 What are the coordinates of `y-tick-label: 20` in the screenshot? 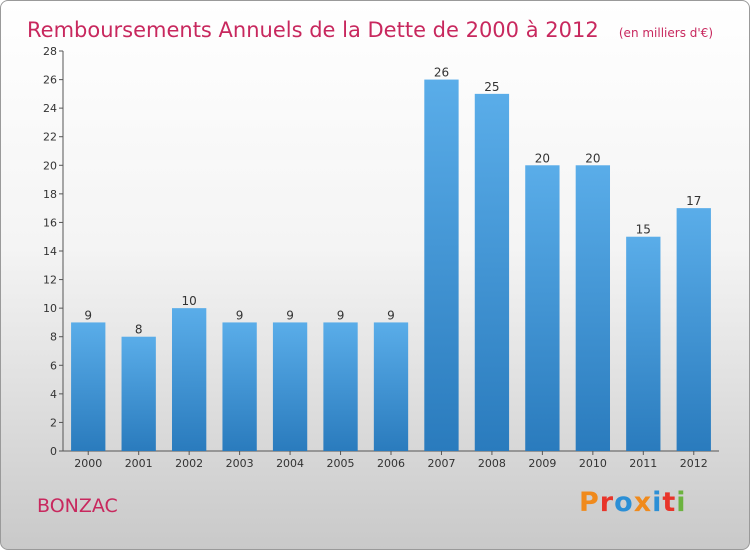 It's located at (50, 165).